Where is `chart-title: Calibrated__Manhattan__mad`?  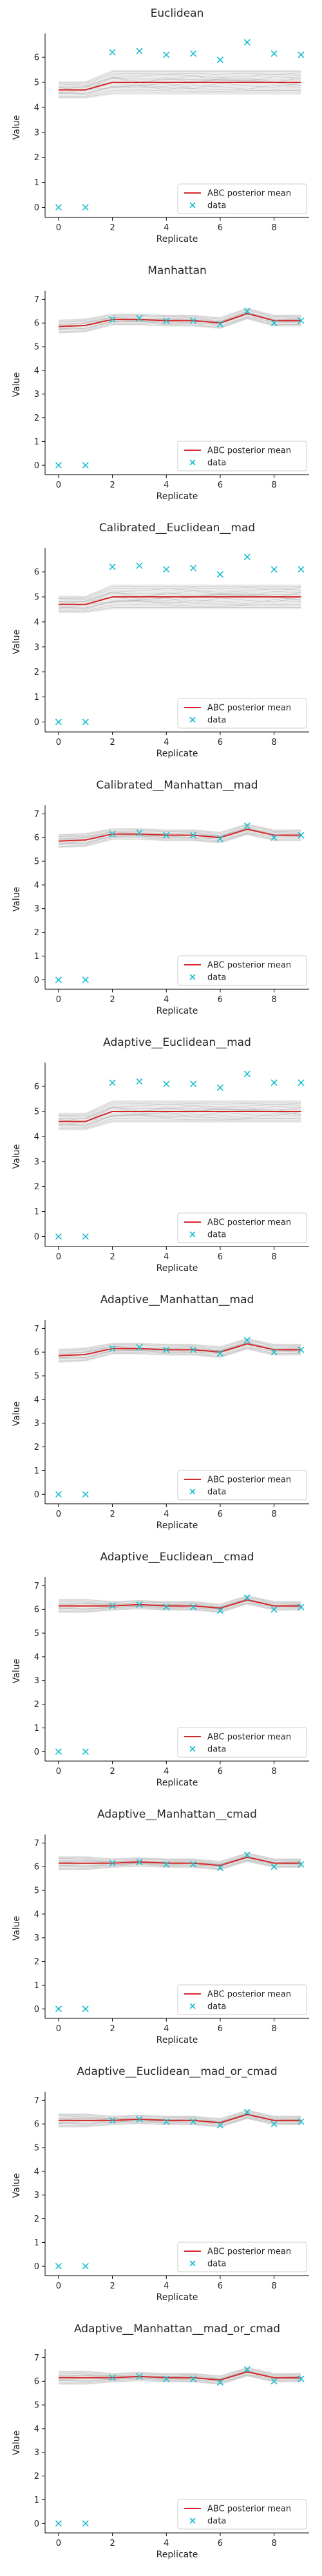
chart-title: Calibrated__Manhattan__mad is located at coordinates (177, 785).